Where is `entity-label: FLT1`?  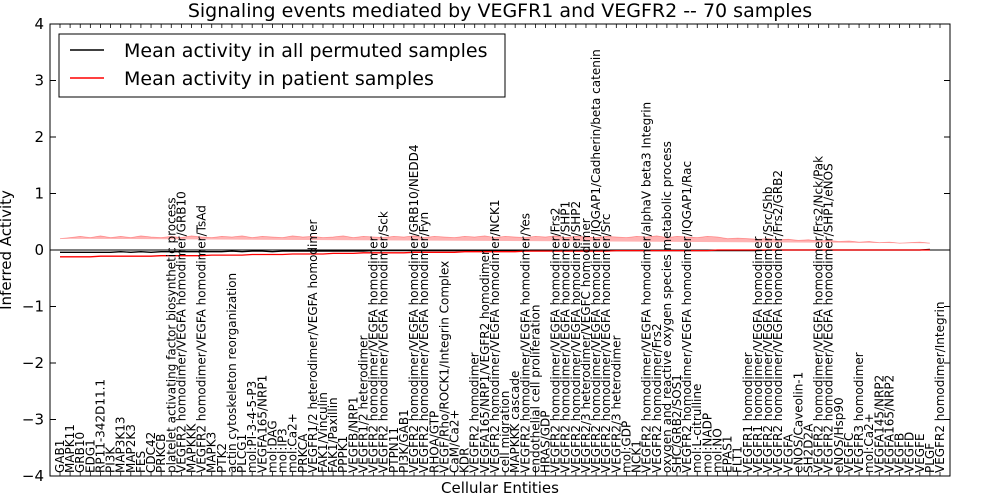 entity-label: FLT1 is located at coordinates (738, 459).